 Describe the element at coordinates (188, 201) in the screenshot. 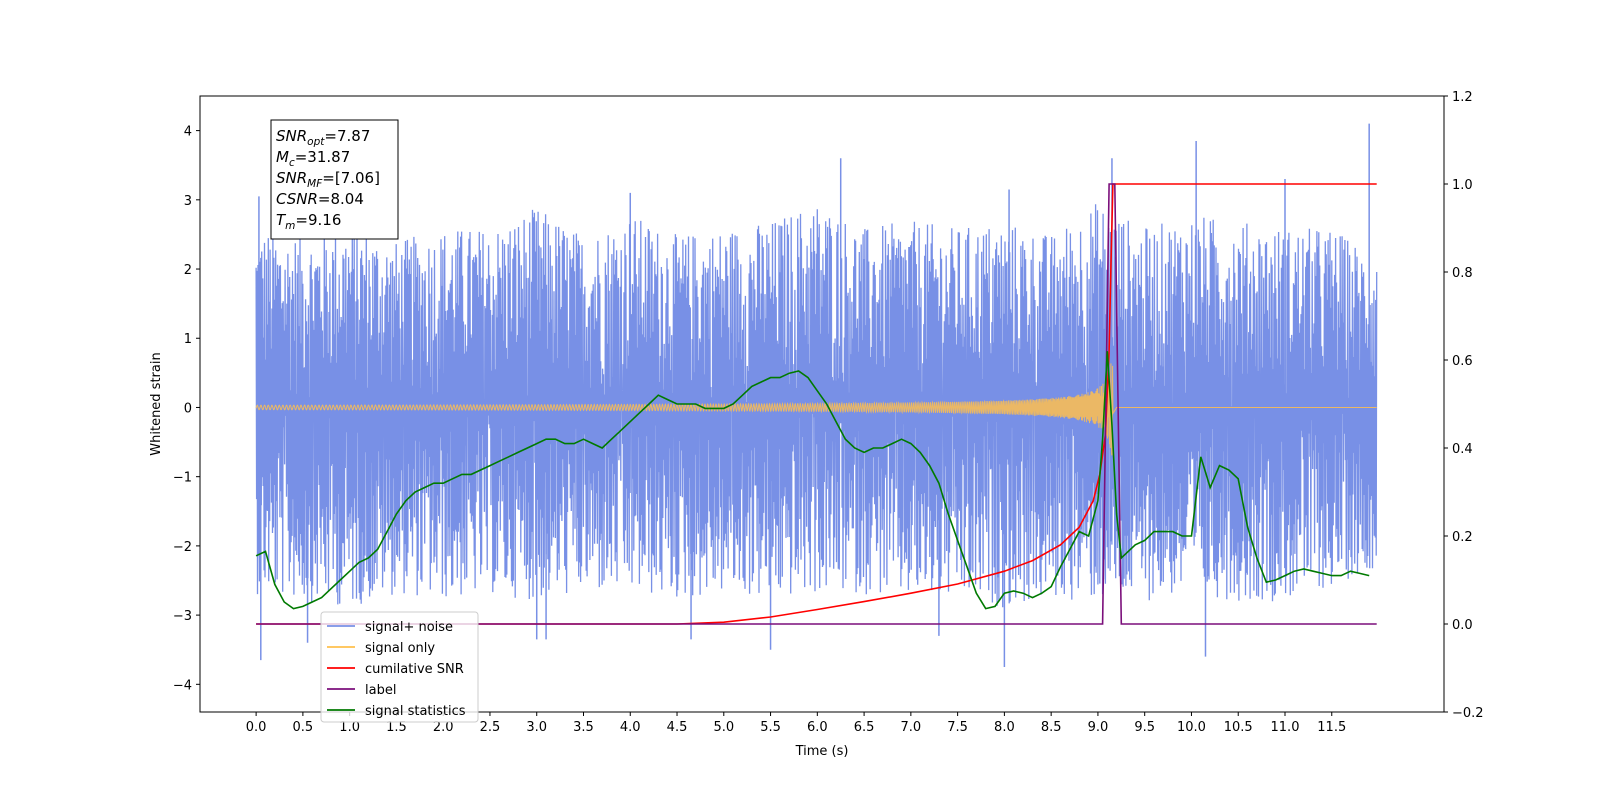

I see `y-tick-label: 3` at that location.